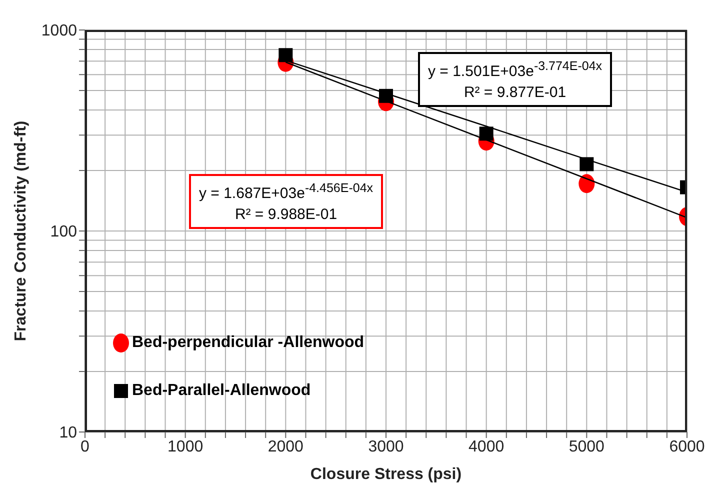 This screenshot has height=491, width=719. I want to click on y-tick-label: 100, so click(64, 232).